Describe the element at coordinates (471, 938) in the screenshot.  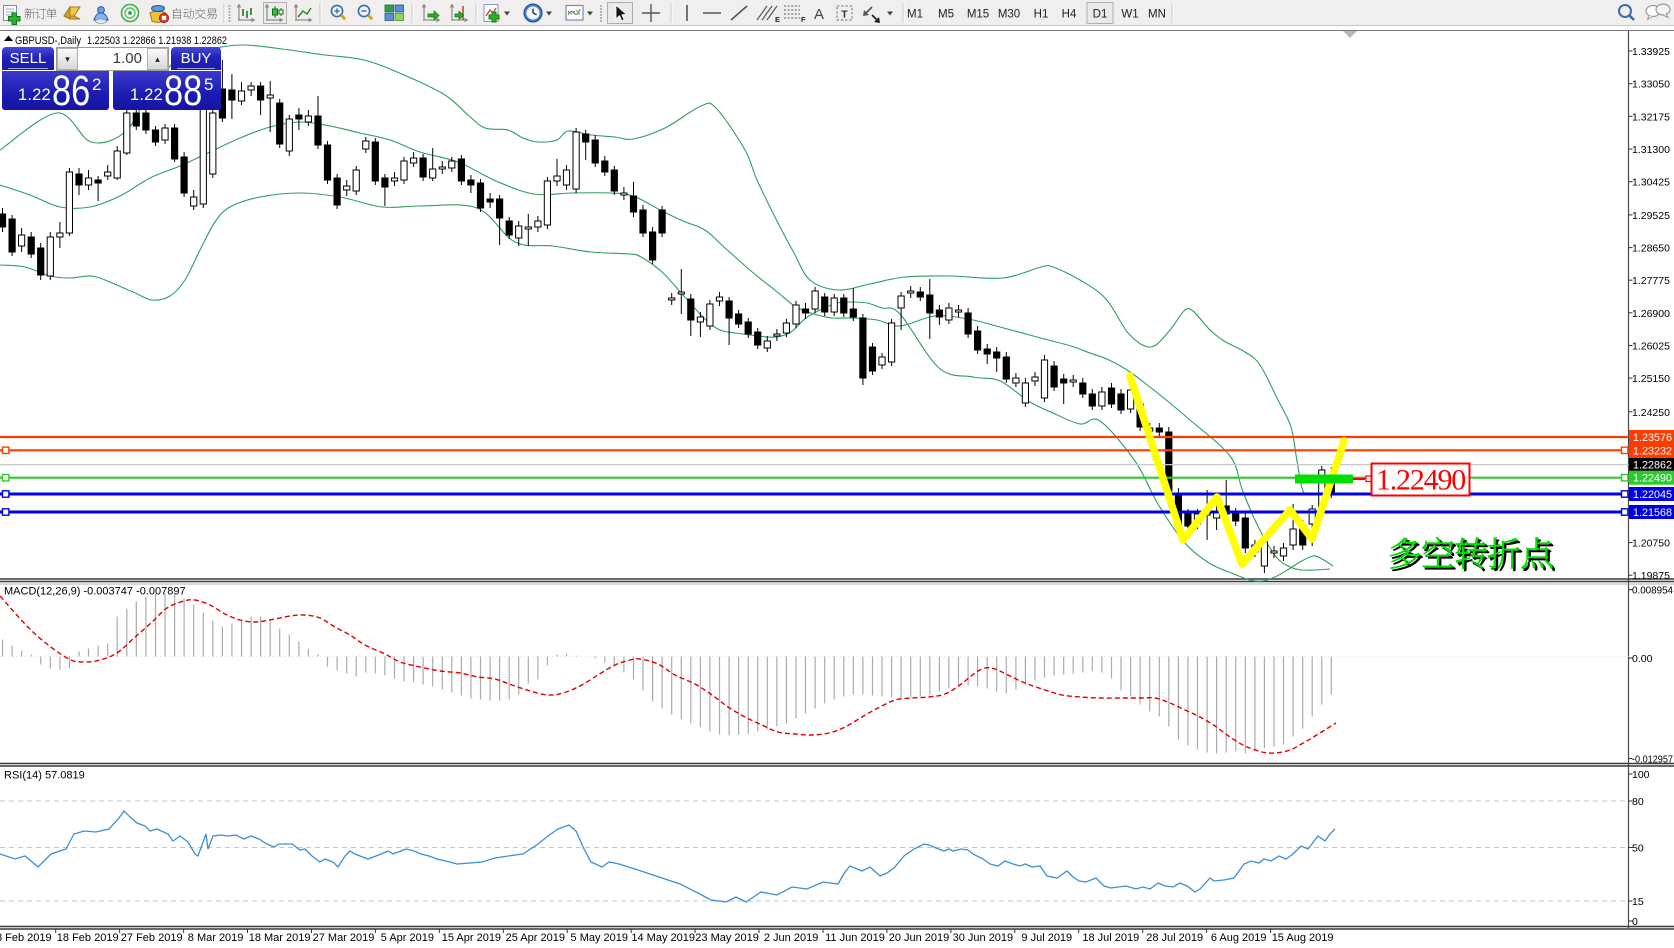
I see `svg-text: 15 Apr 2019` at that location.